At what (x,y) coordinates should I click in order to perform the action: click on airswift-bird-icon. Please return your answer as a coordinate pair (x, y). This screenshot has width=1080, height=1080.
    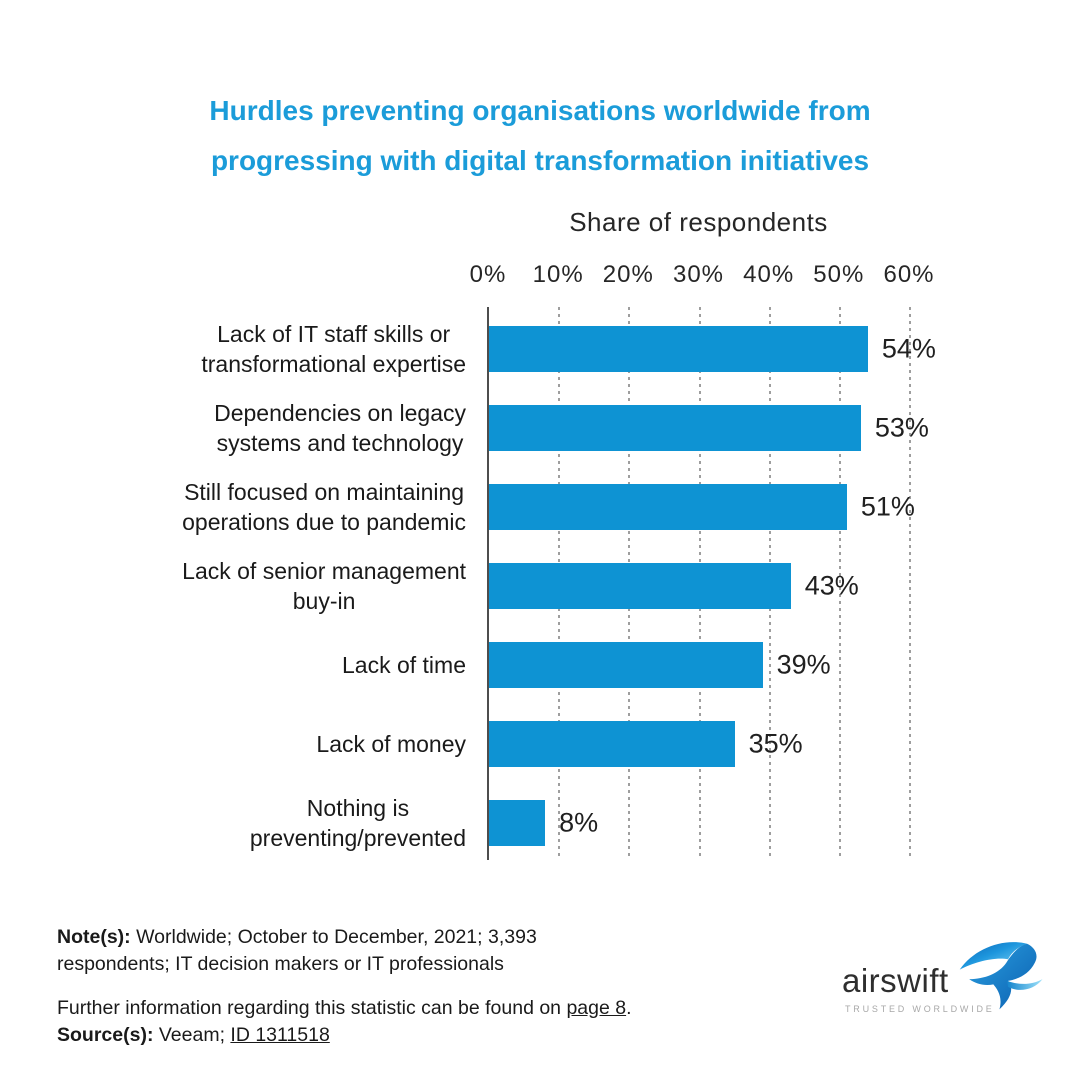
    Looking at the image, I should click on (1002, 979).